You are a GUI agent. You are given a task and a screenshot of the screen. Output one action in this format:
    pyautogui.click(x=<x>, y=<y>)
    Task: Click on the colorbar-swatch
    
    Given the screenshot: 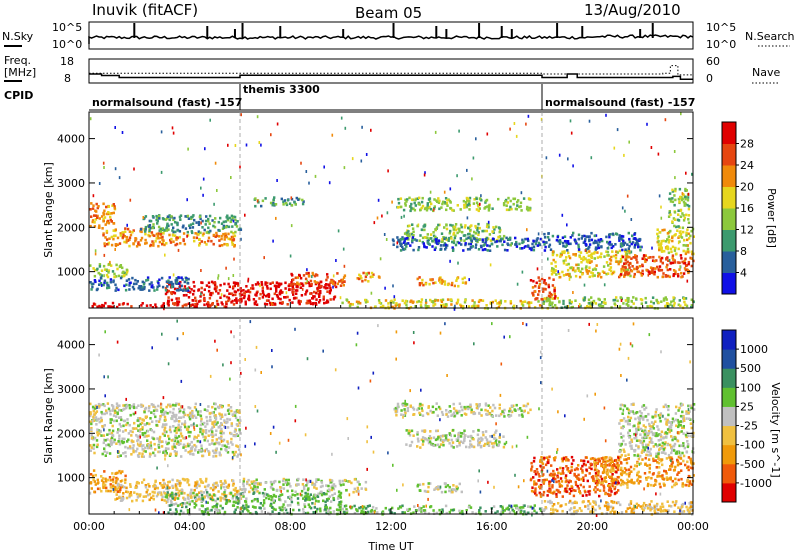 What is the action you would take?
    pyautogui.click(x=729, y=240)
    